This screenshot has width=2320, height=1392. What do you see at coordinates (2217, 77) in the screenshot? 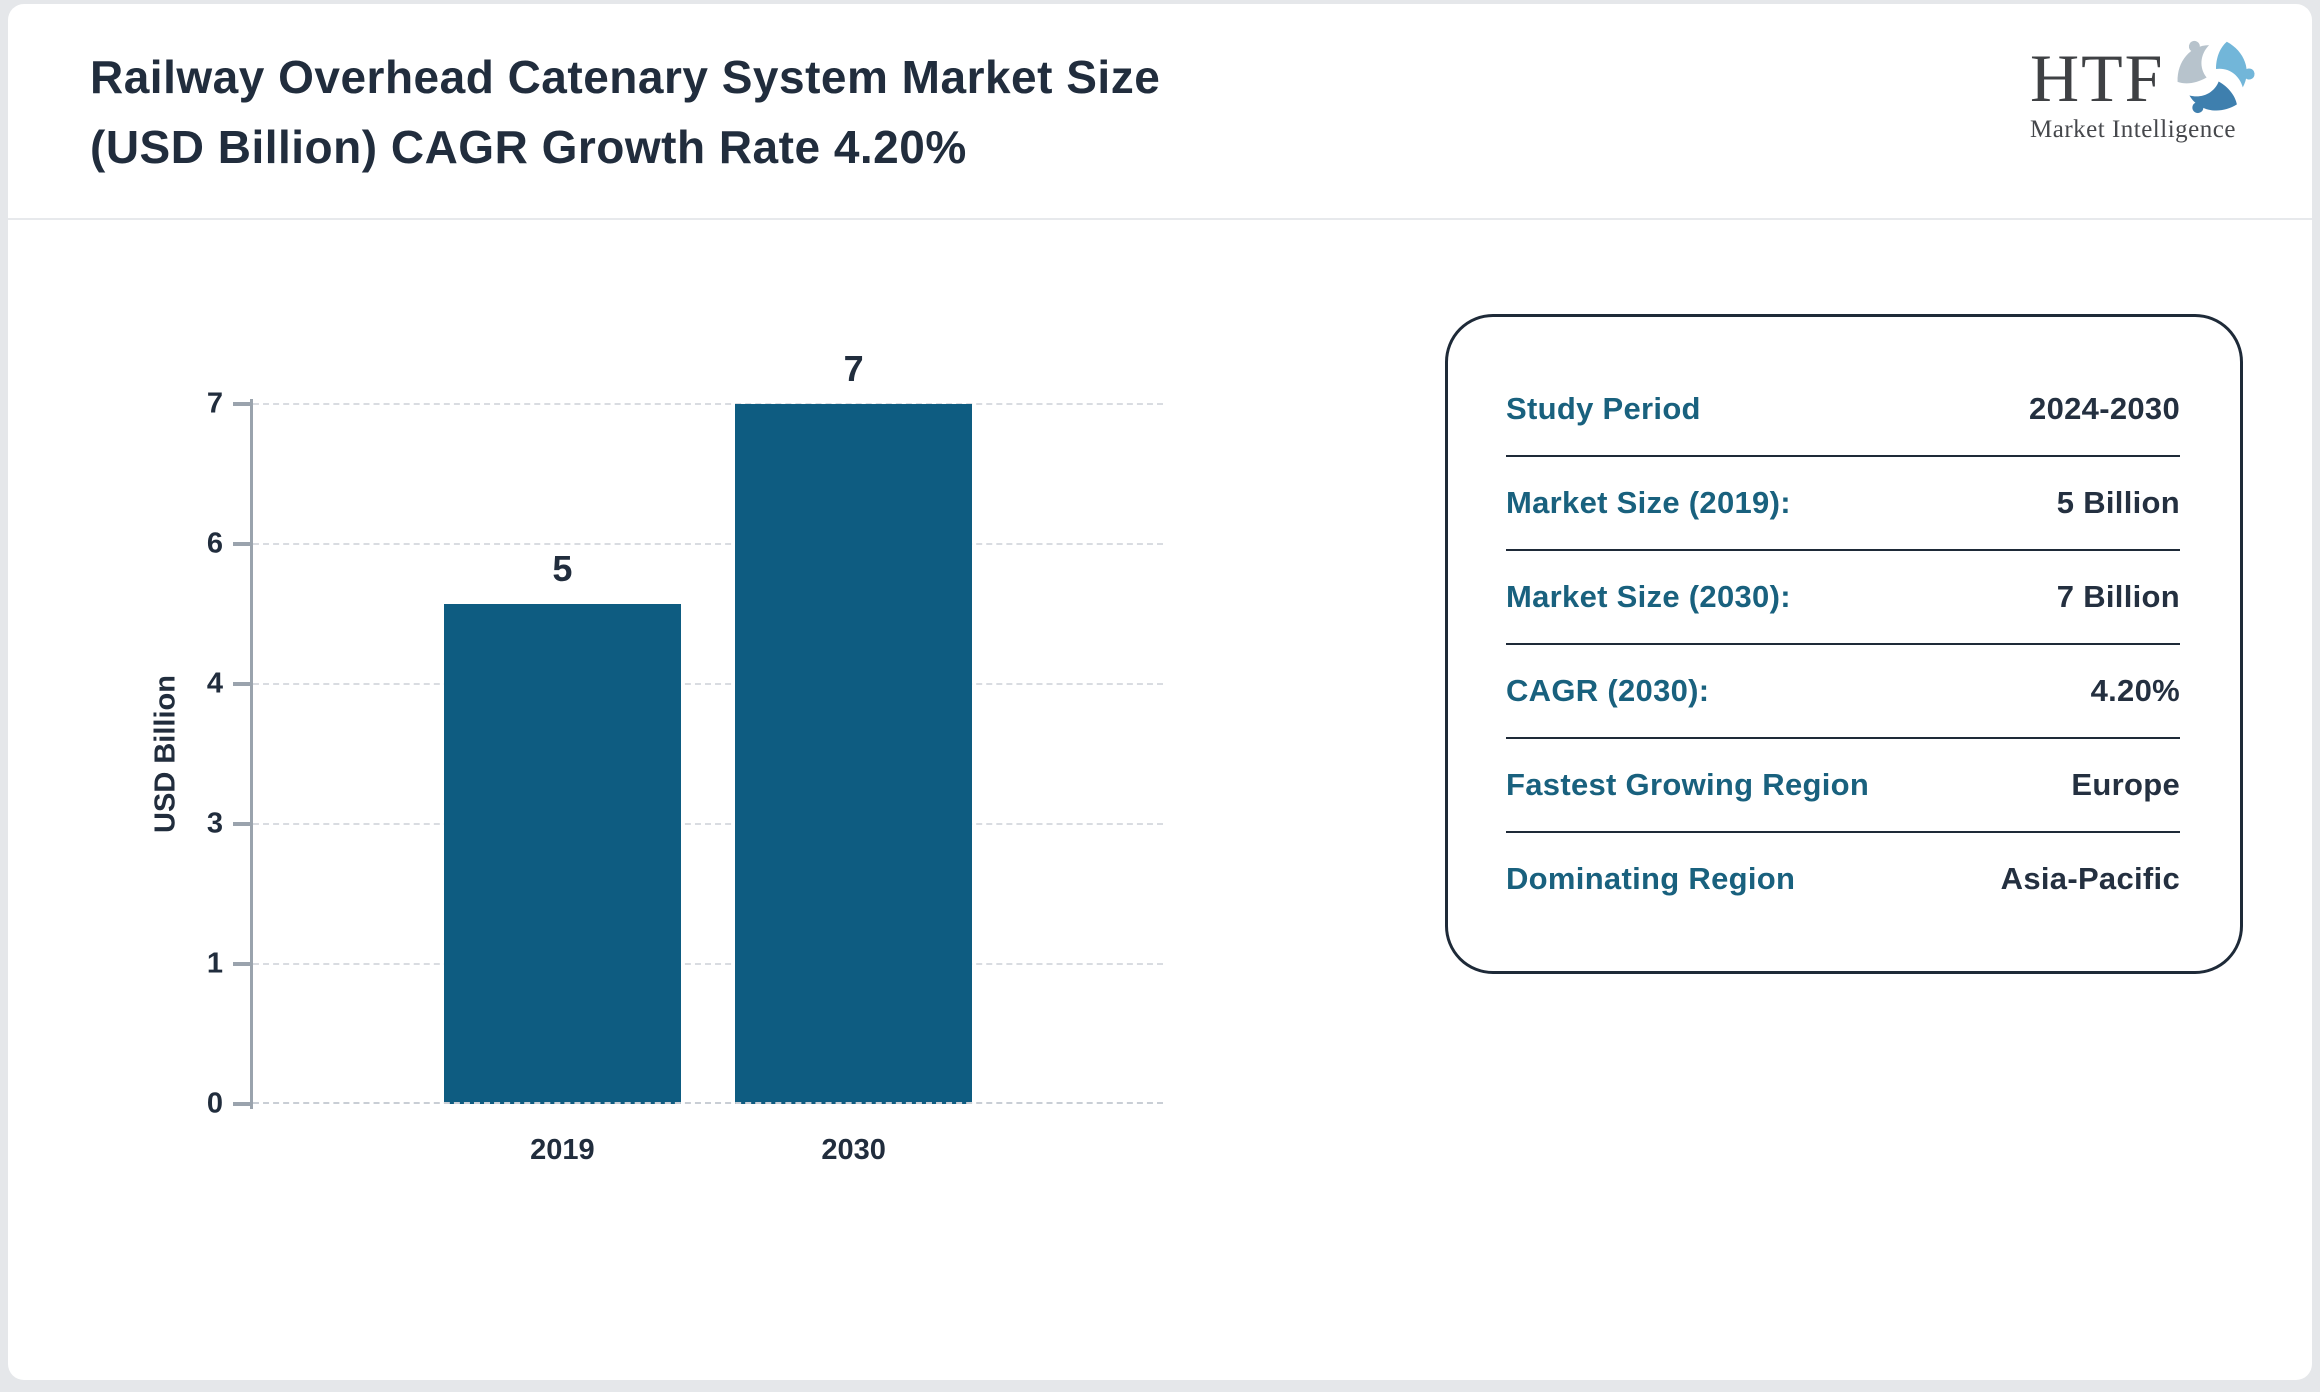
I see `htf-logo-swirl-icon` at bounding box center [2217, 77].